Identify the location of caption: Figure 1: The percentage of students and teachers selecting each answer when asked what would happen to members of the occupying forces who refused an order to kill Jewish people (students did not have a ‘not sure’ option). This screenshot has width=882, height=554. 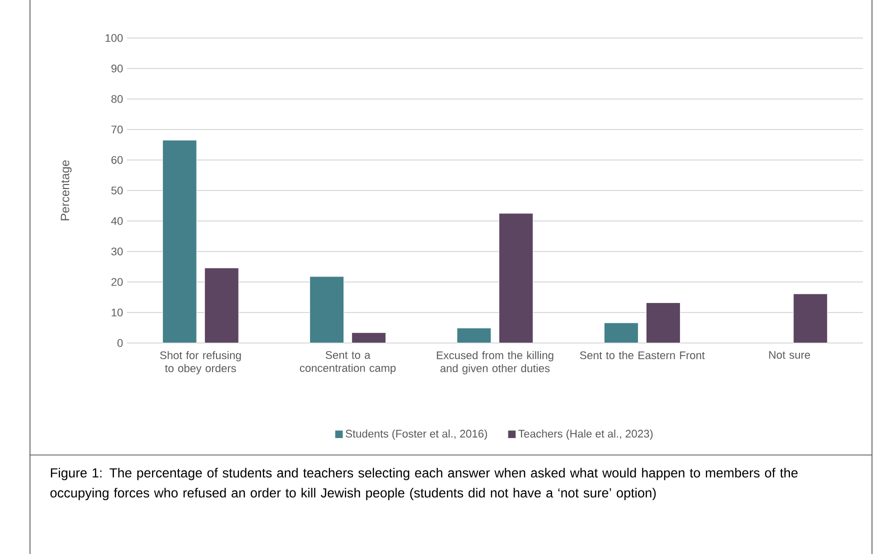
(424, 484).